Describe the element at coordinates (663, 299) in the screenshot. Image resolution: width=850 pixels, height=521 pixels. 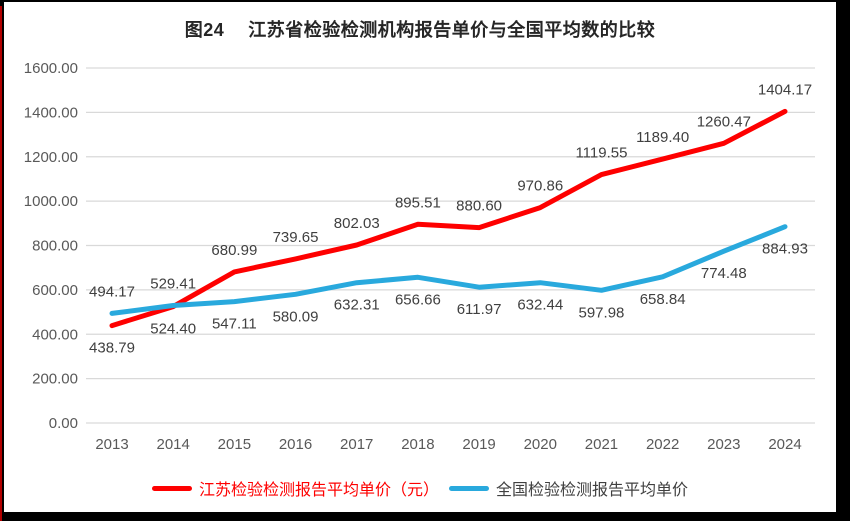
I see `data-label-national: 658.84` at that location.